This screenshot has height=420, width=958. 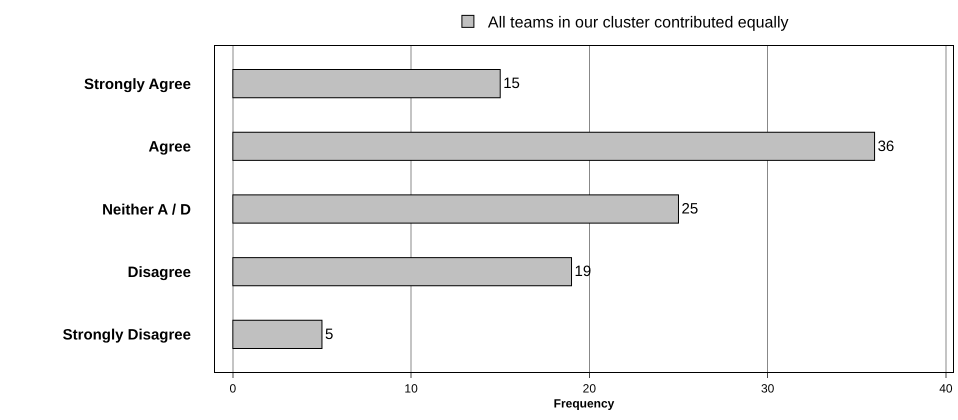 I want to click on y-tick-label: Agree, so click(x=169, y=147).